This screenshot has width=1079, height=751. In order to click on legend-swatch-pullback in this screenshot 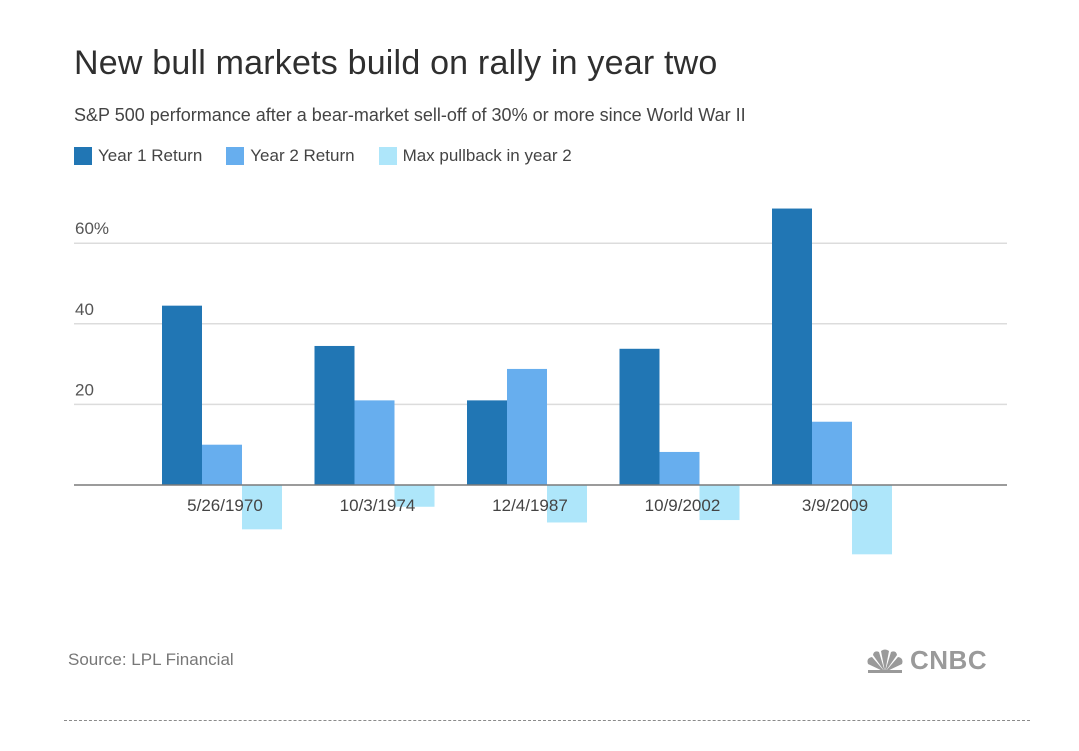, I will do `click(387, 156)`.